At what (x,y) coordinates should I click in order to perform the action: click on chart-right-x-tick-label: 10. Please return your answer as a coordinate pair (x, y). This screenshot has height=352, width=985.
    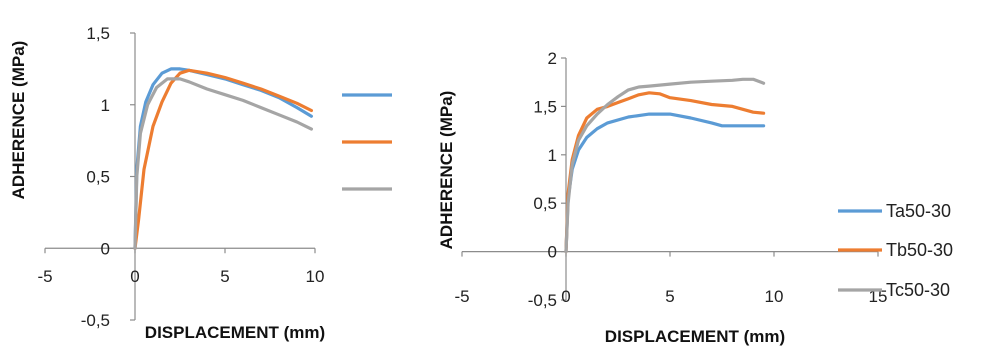
    Looking at the image, I should click on (774, 296).